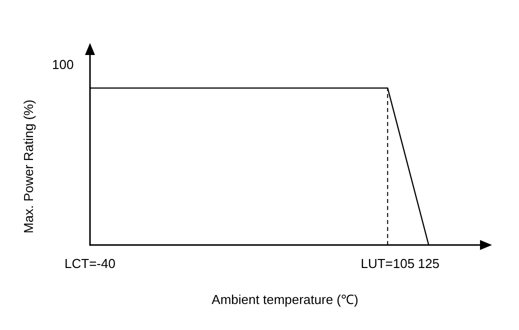  Describe the element at coordinates (28, 167) in the screenshot. I see `y-axis-title: Max. Power Rating (%)` at that location.